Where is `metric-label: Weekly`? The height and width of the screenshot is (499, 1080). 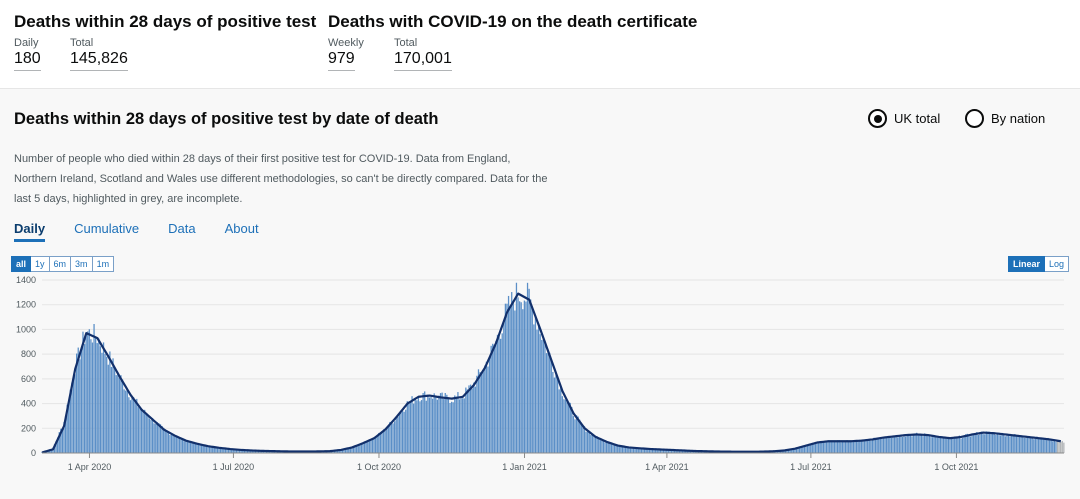 metric-label: Weekly is located at coordinates (346, 43).